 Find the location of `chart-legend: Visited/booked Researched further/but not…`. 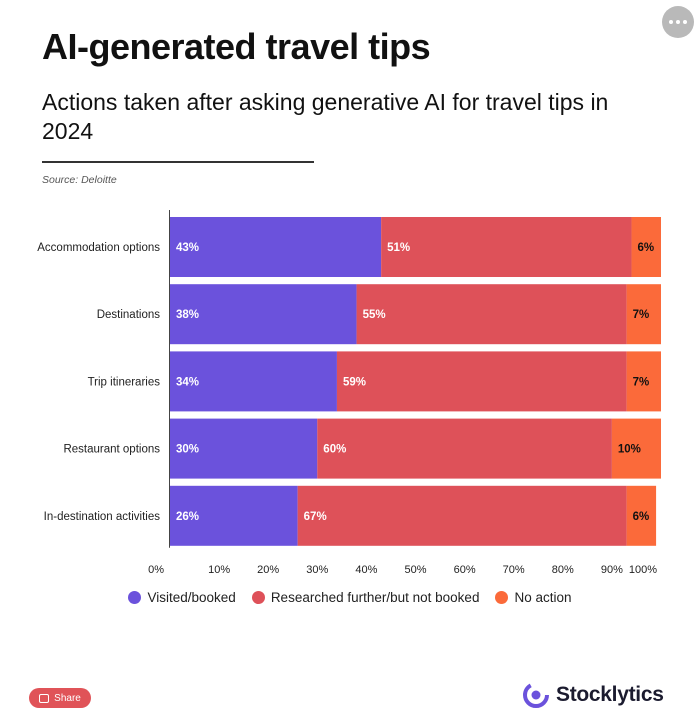

chart-legend: Visited/booked Researched further/but not… is located at coordinates (350, 597).